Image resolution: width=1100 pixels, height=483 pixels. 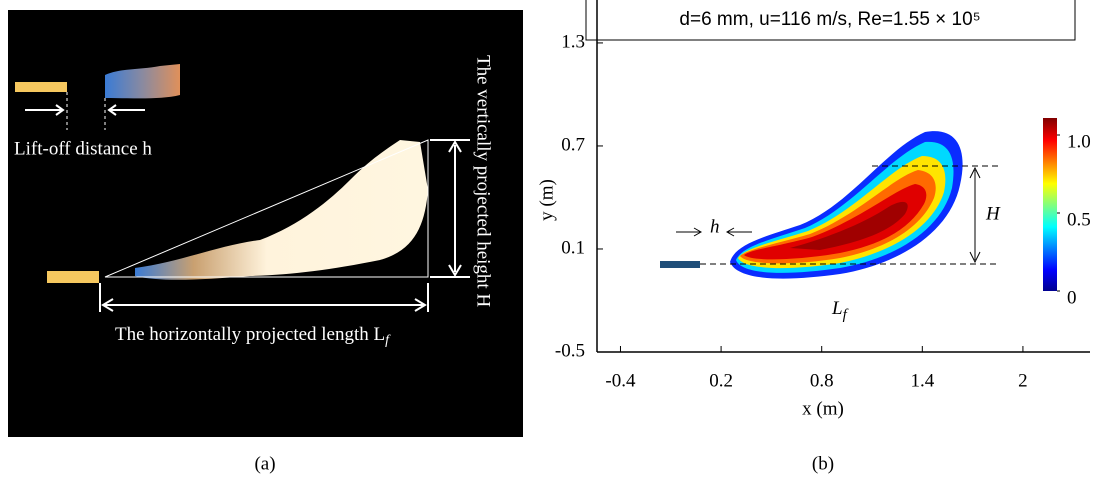 I want to click on title-box, so click(x=830, y=20).